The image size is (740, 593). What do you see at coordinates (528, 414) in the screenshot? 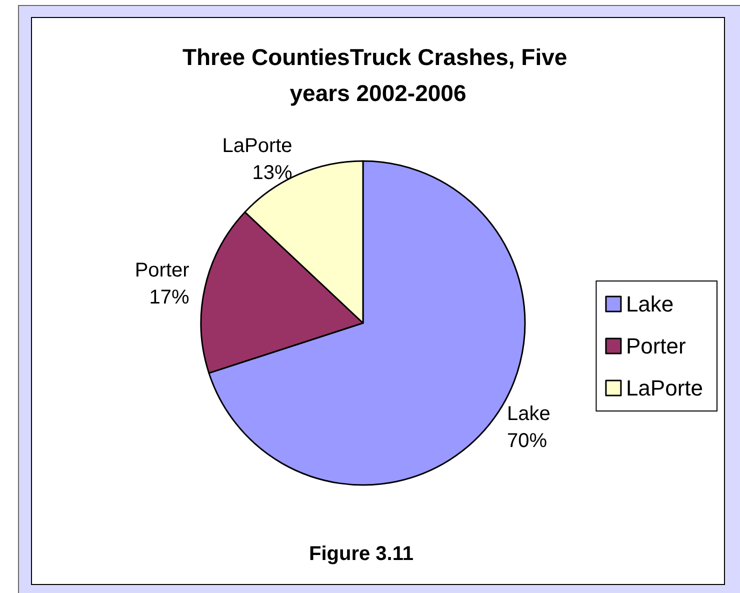
I see `slice-label: Lake` at bounding box center [528, 414].